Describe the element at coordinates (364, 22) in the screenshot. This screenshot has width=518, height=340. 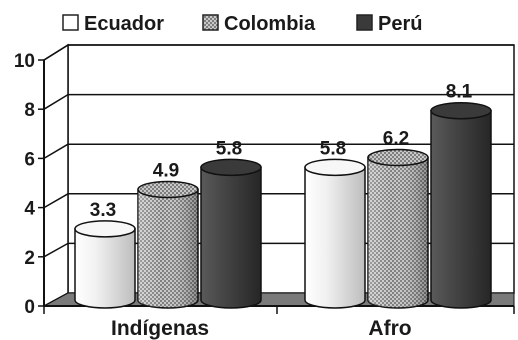
I see `legend-swatch-peru` at that location.